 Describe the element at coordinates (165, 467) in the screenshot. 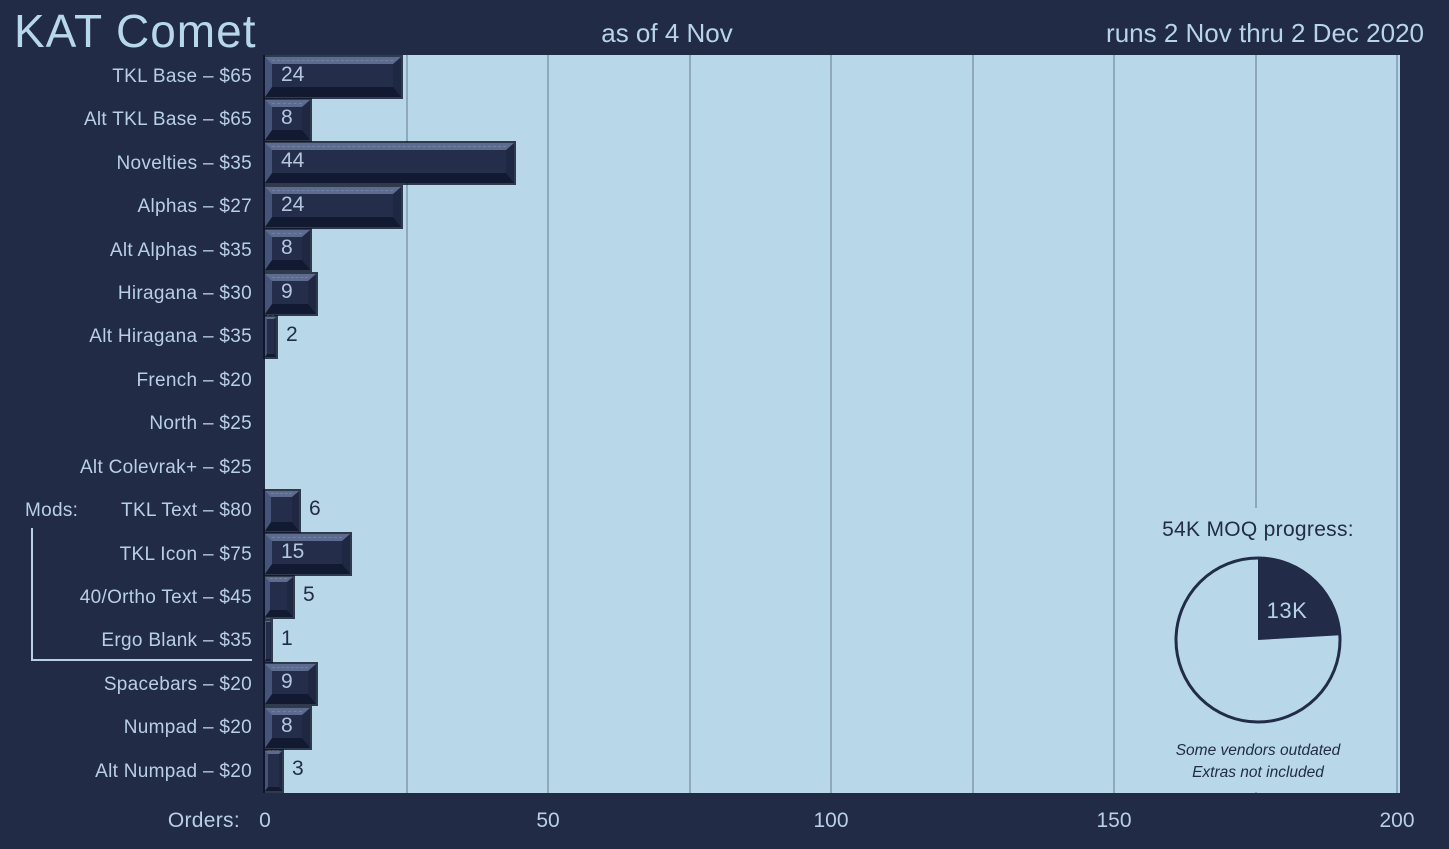

I see `category-label-alt-colevrak-25: Alt Colevrak+ – $25` at that location.